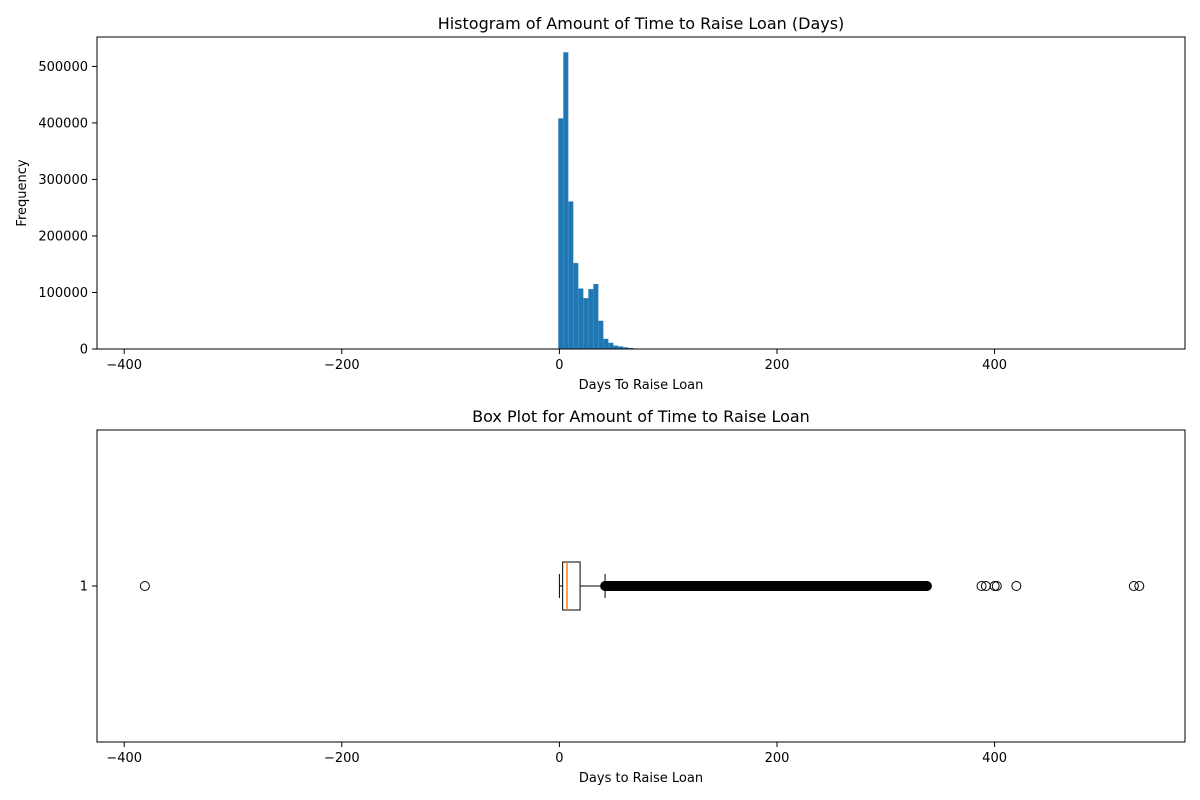 The height and width of the screenshot is (800, 1200). I want to click on histogram-x-tick-label: 400, so click(994, 365).